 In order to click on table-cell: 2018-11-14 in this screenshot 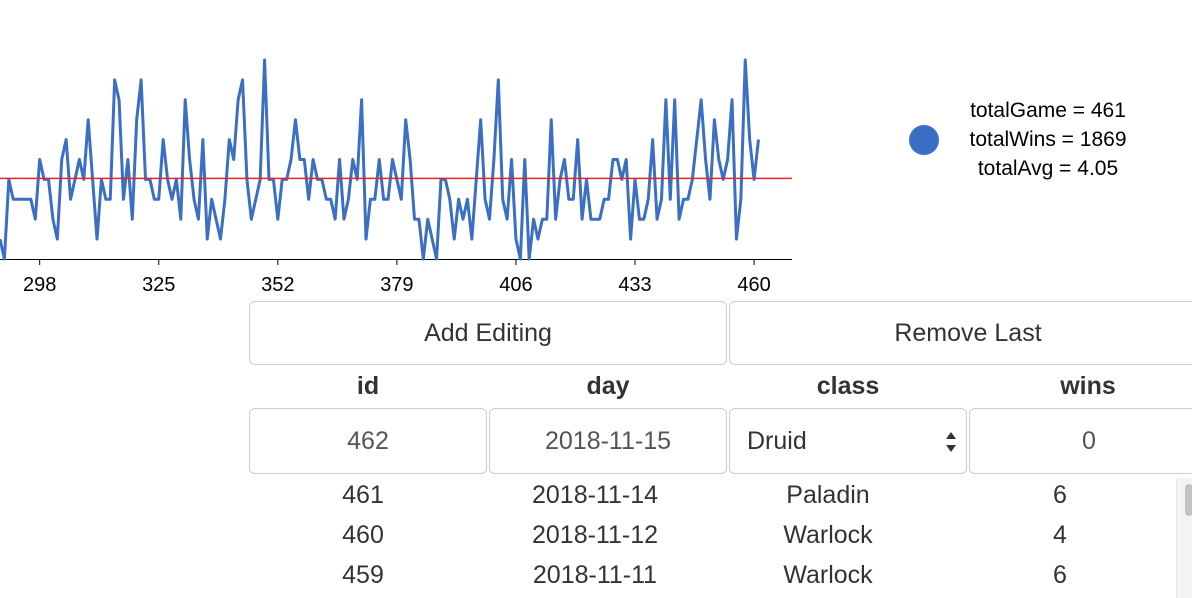, I will do `click(595, 495)`.